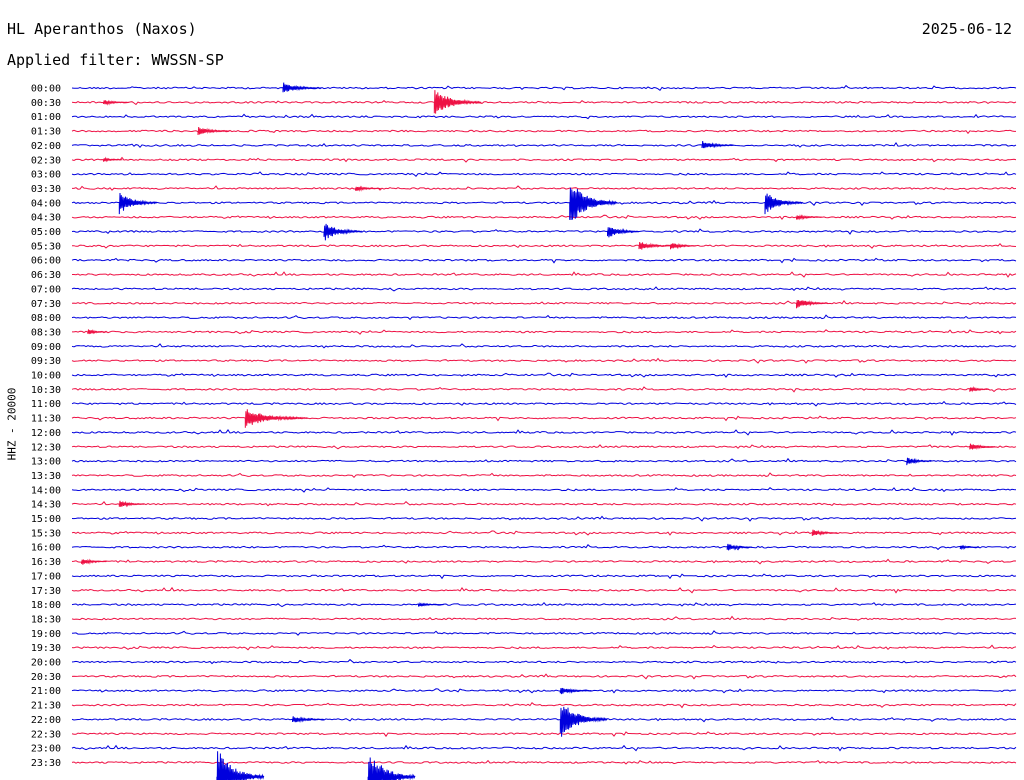 The height and width of the screenshot is (780, 1024). I want to click on time-label: 12:30, so click(46, 447).